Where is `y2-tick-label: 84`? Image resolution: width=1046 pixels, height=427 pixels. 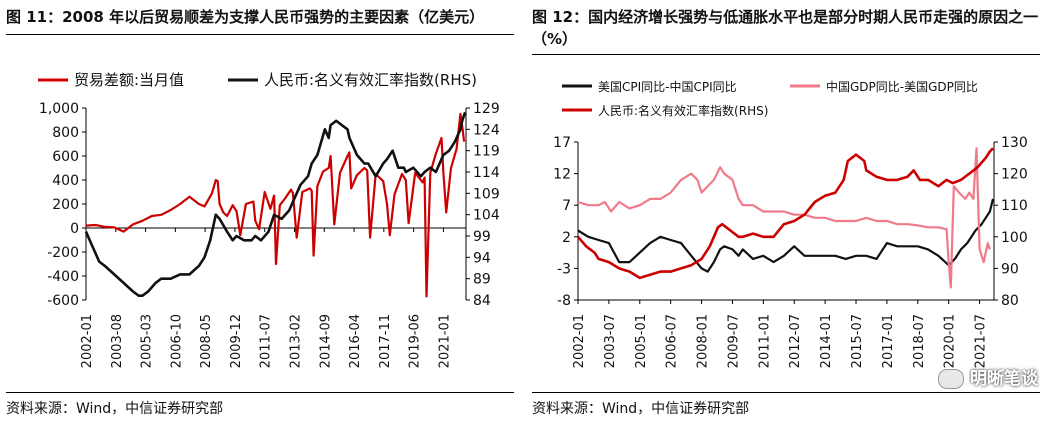 y2-tick-label: 84 is located at coordinates (482, 301).